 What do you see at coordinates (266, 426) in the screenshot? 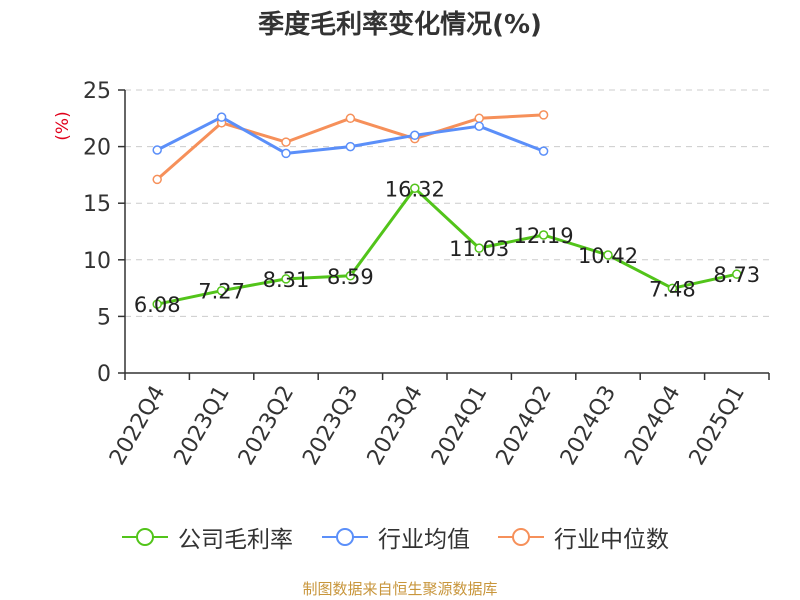
I see `x-tick-label: 2023Q2` at bounding box center [266, 426].